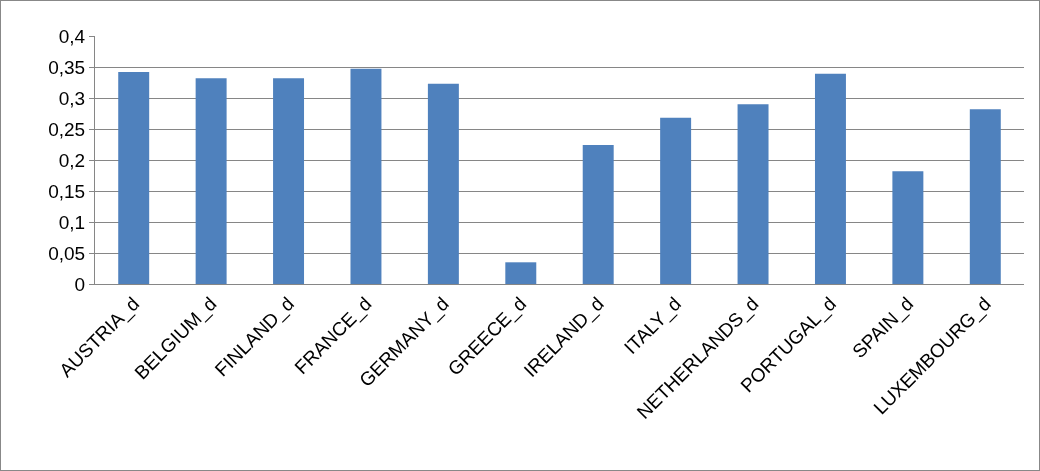  Describe the element at coordinates (80, 284) in the screenshot. I see `y-tick-label: 0` at that location.